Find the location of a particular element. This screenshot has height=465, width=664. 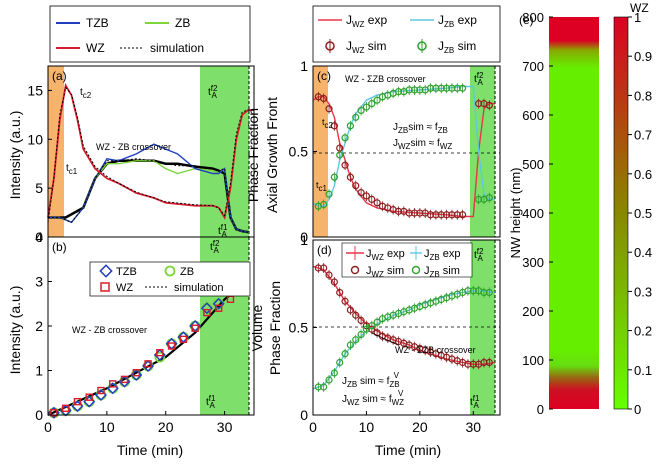

ytick-label-e: 600 is located at coordinates (533, 115).